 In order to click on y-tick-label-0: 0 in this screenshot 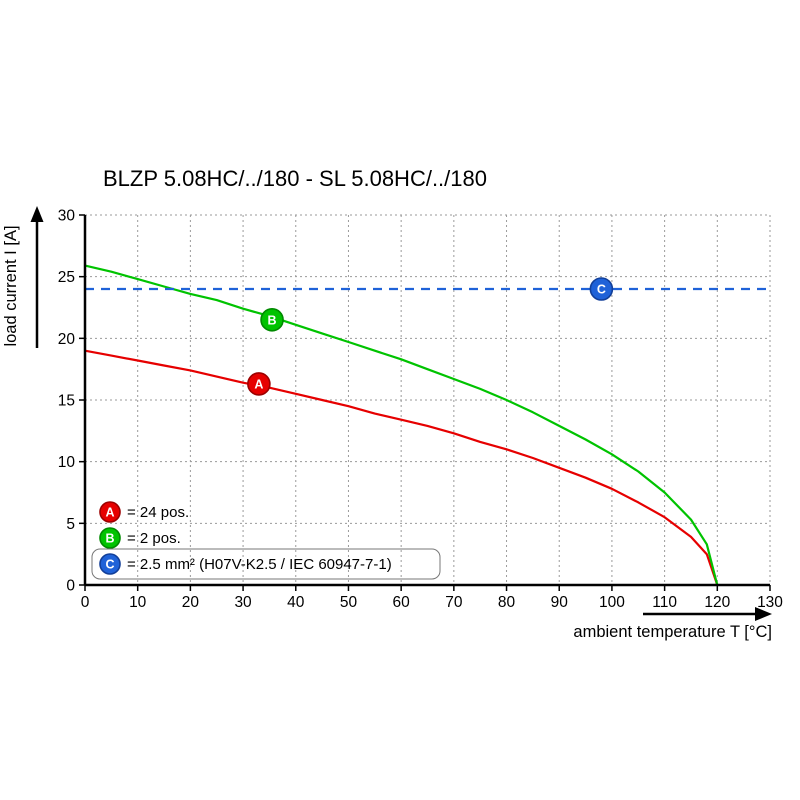, I will do `click(70, 586)`.